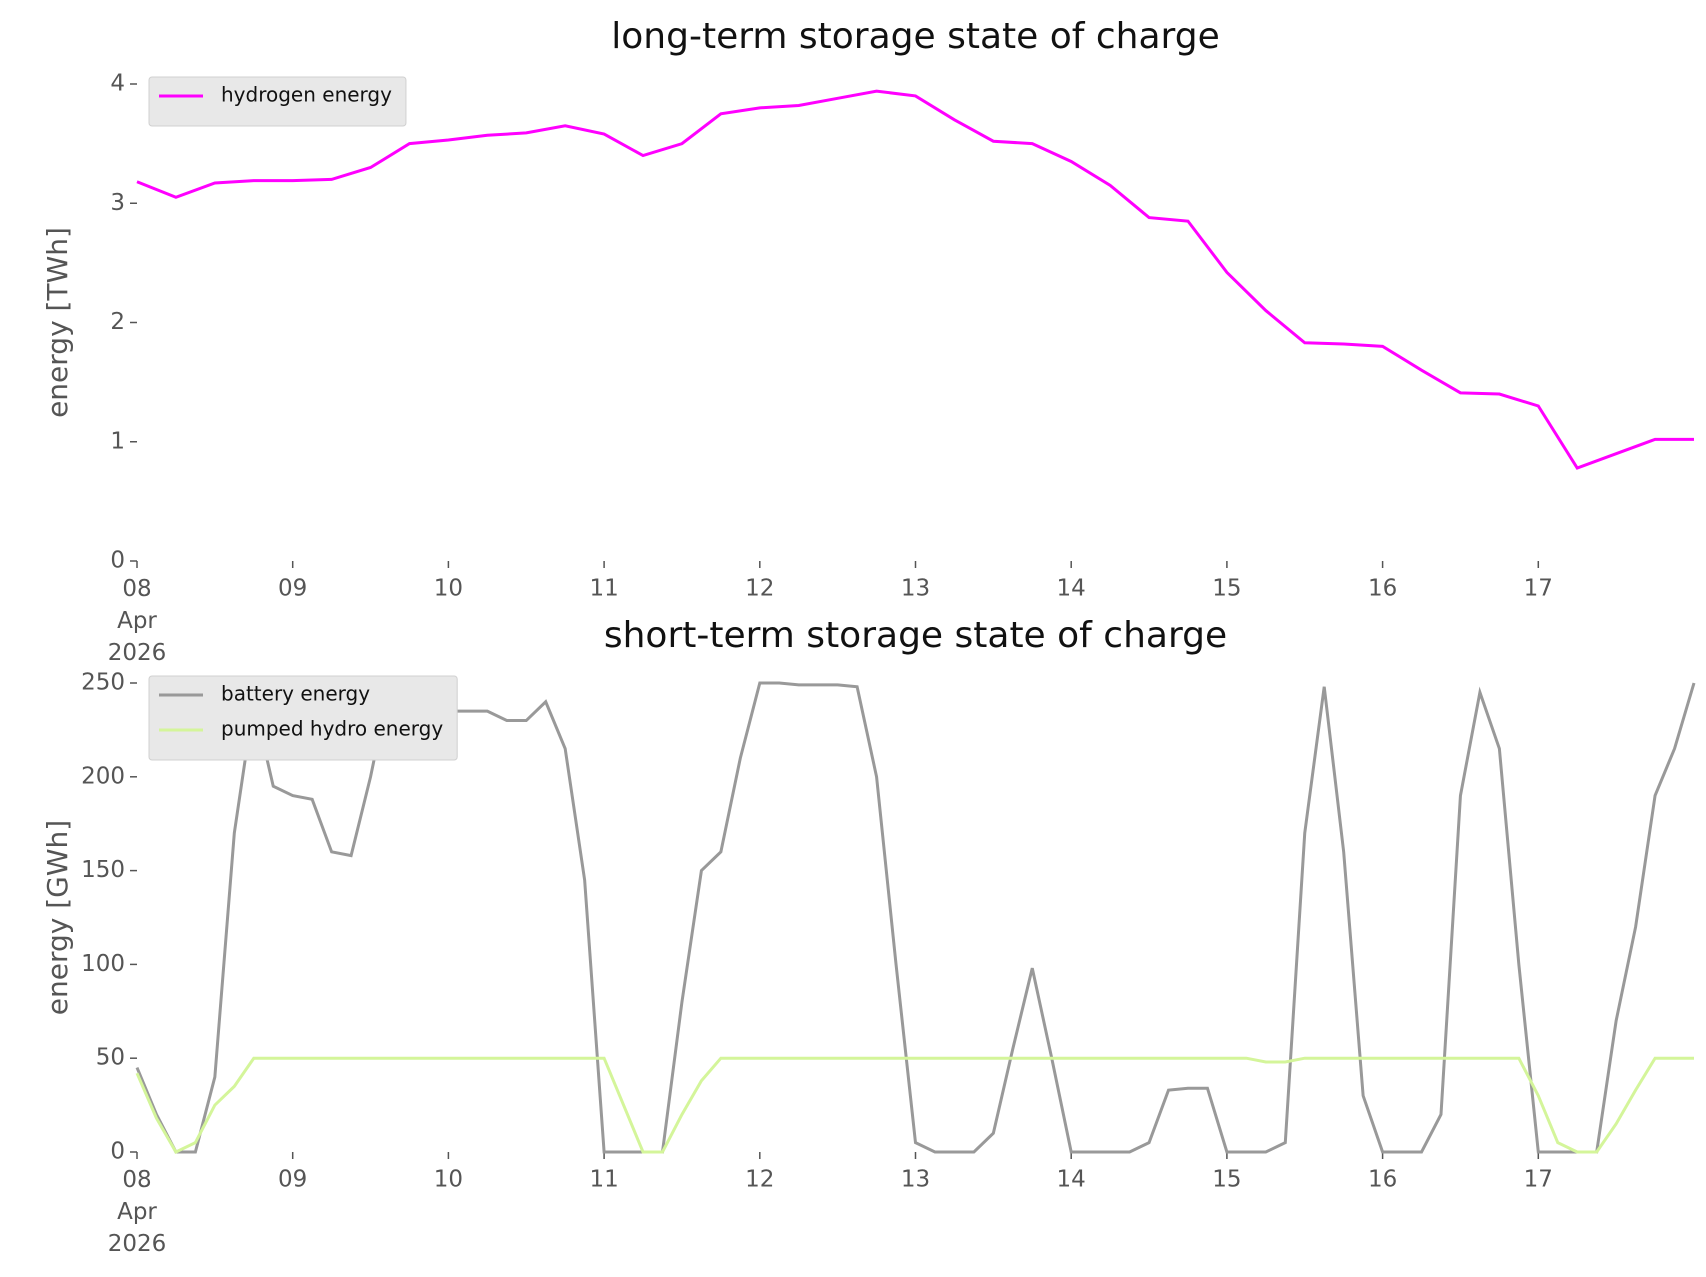 This screenshot has width=1706, height=1277. I want to click on y-axis-label: energy [TWh], so click(57, 322).